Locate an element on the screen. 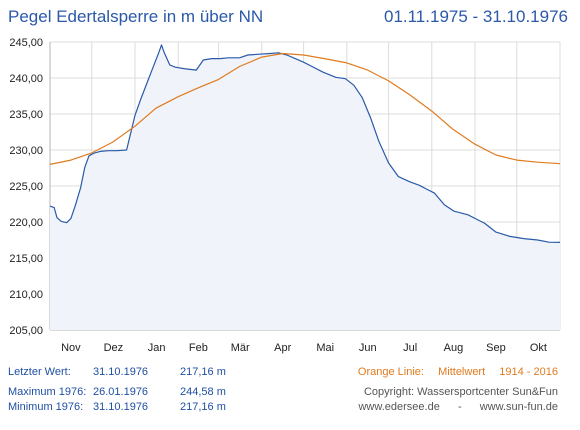 The image size is (580, 430). x-tick-label: Apr is located at coordinates (282, 348).